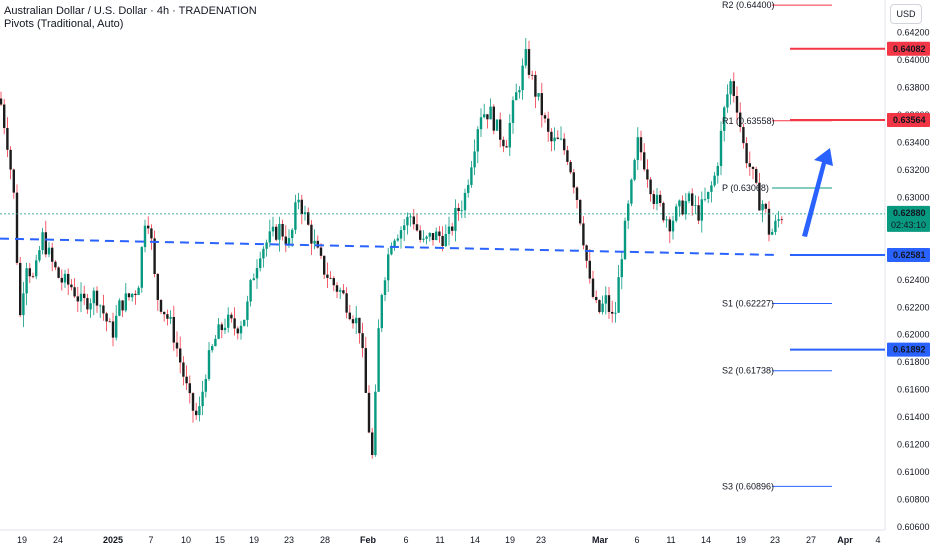 The height and width of the screenshot is (550, 932). What do you see at coordinates (913, 307) in the screenshot?
I see `y-tick-label: 0.62200` at bounding box center [913, 307].